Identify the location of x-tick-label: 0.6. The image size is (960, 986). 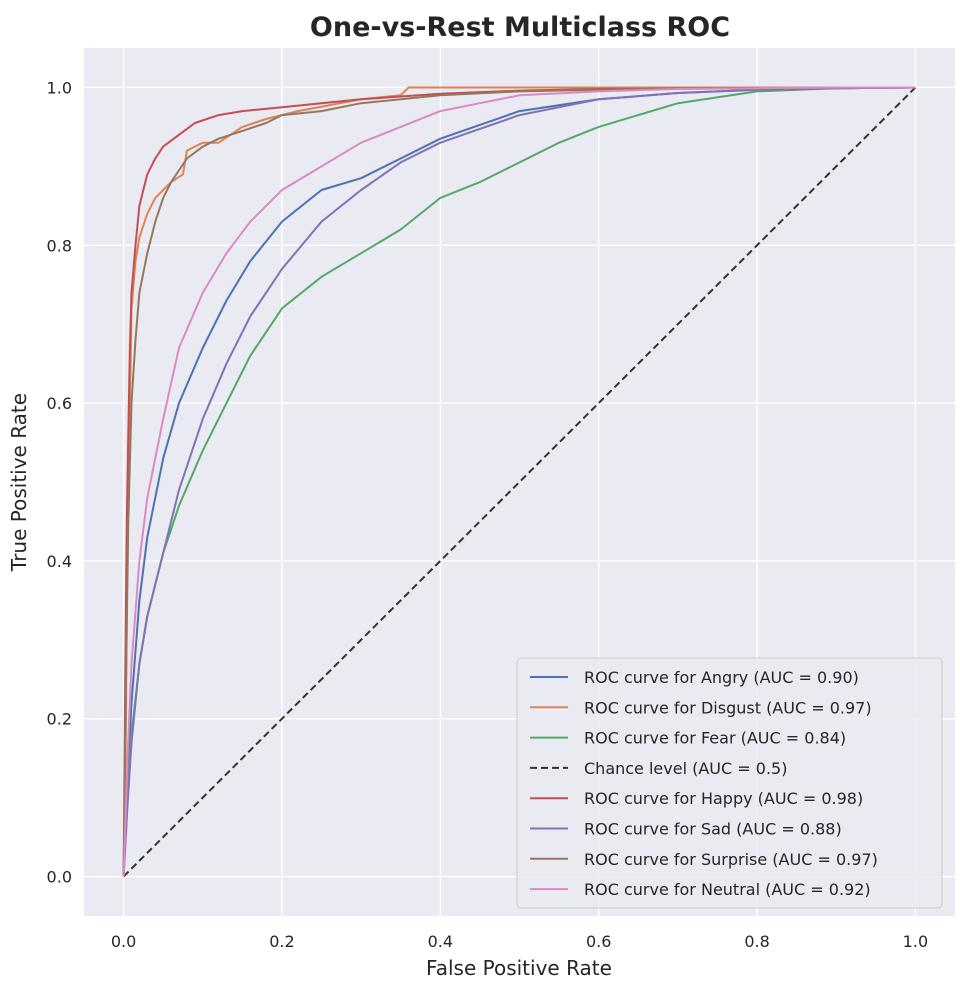
(598, 941).